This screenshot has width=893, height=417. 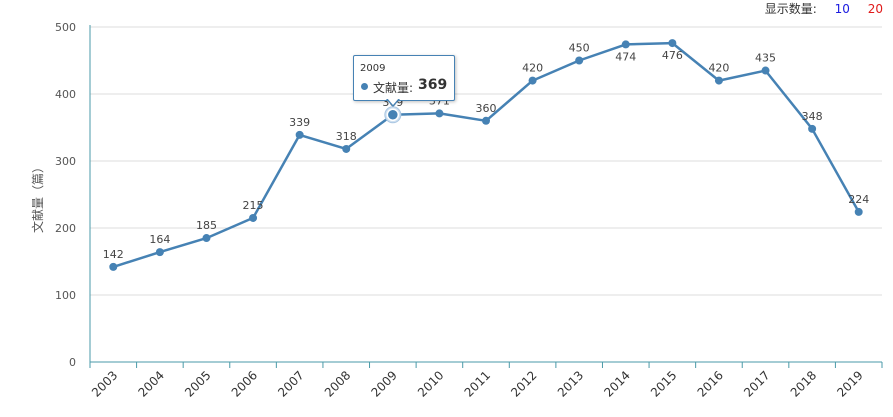 I want to click on x-tick-label: 2017, so click(x=756, y=383).